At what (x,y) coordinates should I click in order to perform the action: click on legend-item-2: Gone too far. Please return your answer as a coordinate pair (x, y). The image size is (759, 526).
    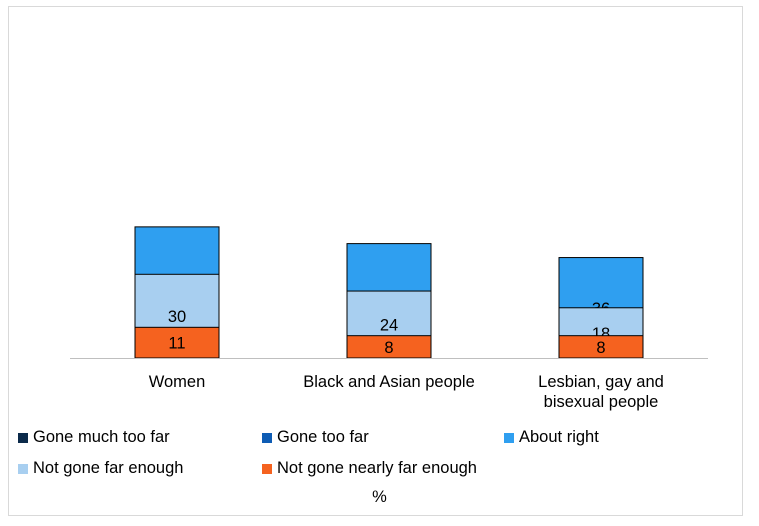
    Looking at the image, I should click on (315, 437).